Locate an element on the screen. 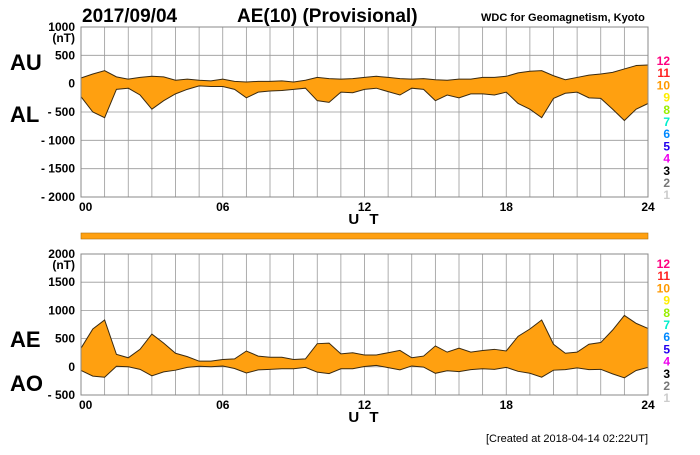 Image resolution: width=700 pixels, height=455 pixels. series-line-al is located at coordinates (364, 103).